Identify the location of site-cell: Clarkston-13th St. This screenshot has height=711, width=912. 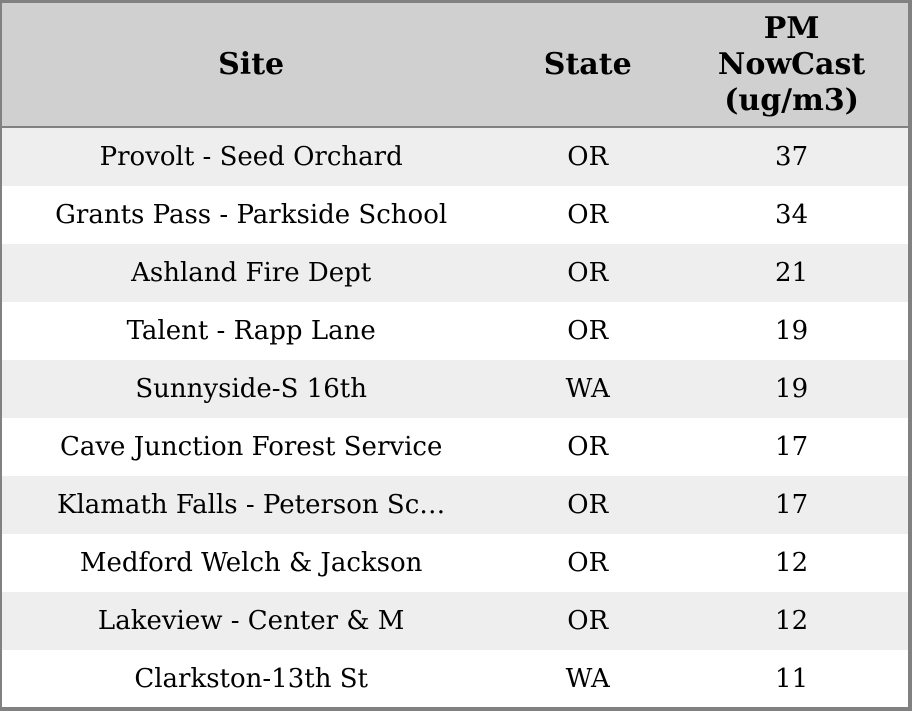
(251, 679).